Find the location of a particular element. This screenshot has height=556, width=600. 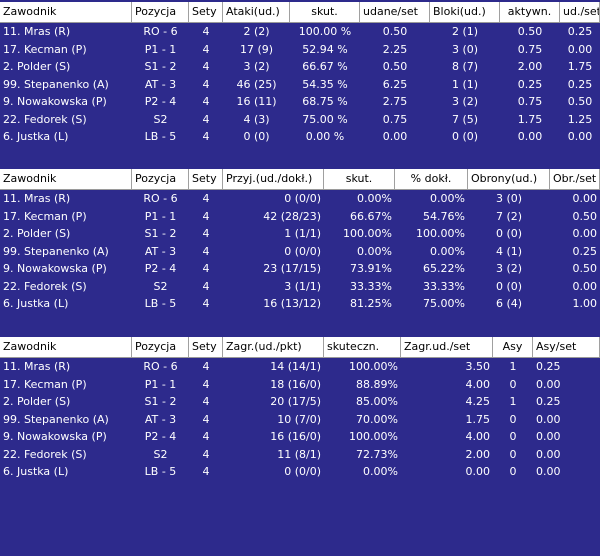

serves-cell: 11 (8/1) is located at coordinates (299, 454).